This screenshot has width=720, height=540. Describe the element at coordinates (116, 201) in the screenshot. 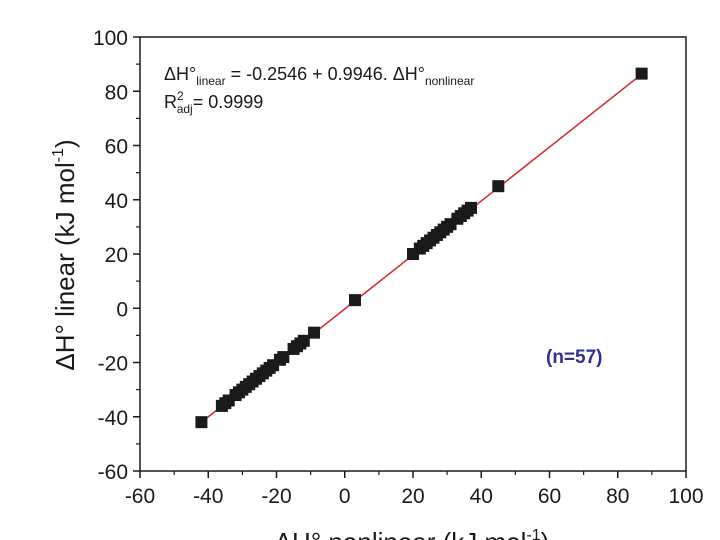

I see `y-tick-label: 40` at that location.